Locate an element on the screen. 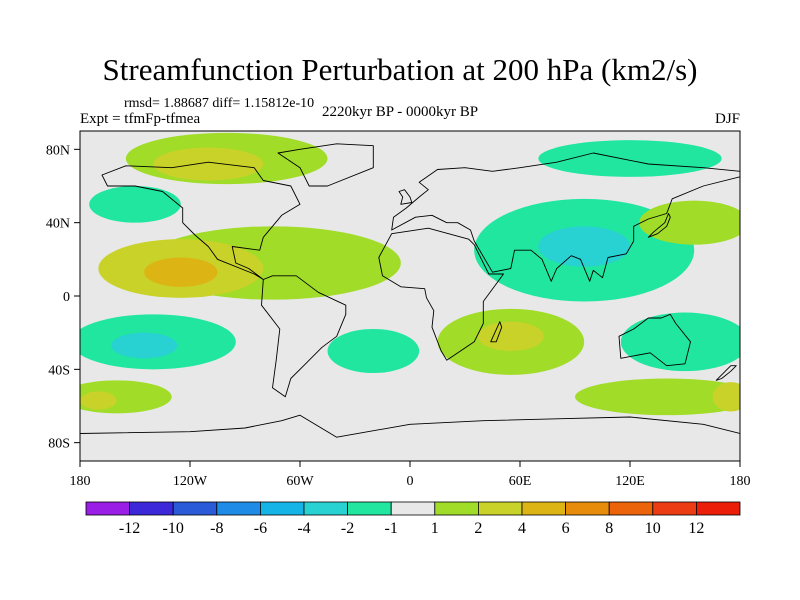 This screenshot has width=800, height=600. lat-tick-label: 80S is located at coordinates (59, 444).